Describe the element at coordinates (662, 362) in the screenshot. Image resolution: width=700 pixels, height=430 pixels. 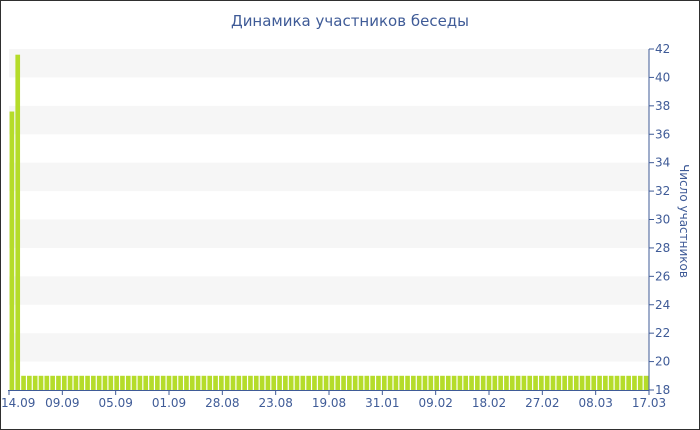
I see `y-tick-label: 20` at that location.